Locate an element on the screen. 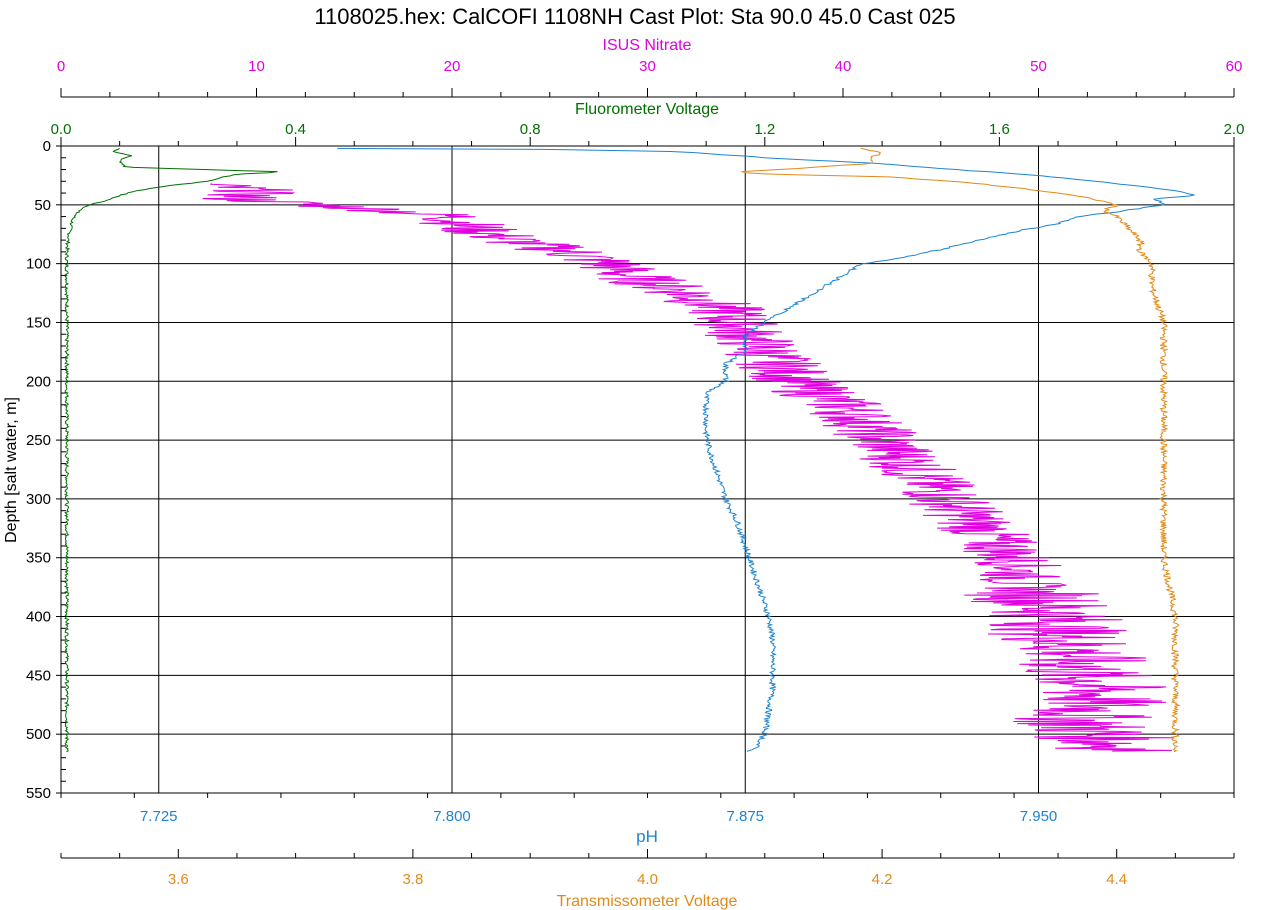 This screenshot has height=910, width=1270. transmissometer-tick-label: 4.4 is located at coordinates (1116, 879).